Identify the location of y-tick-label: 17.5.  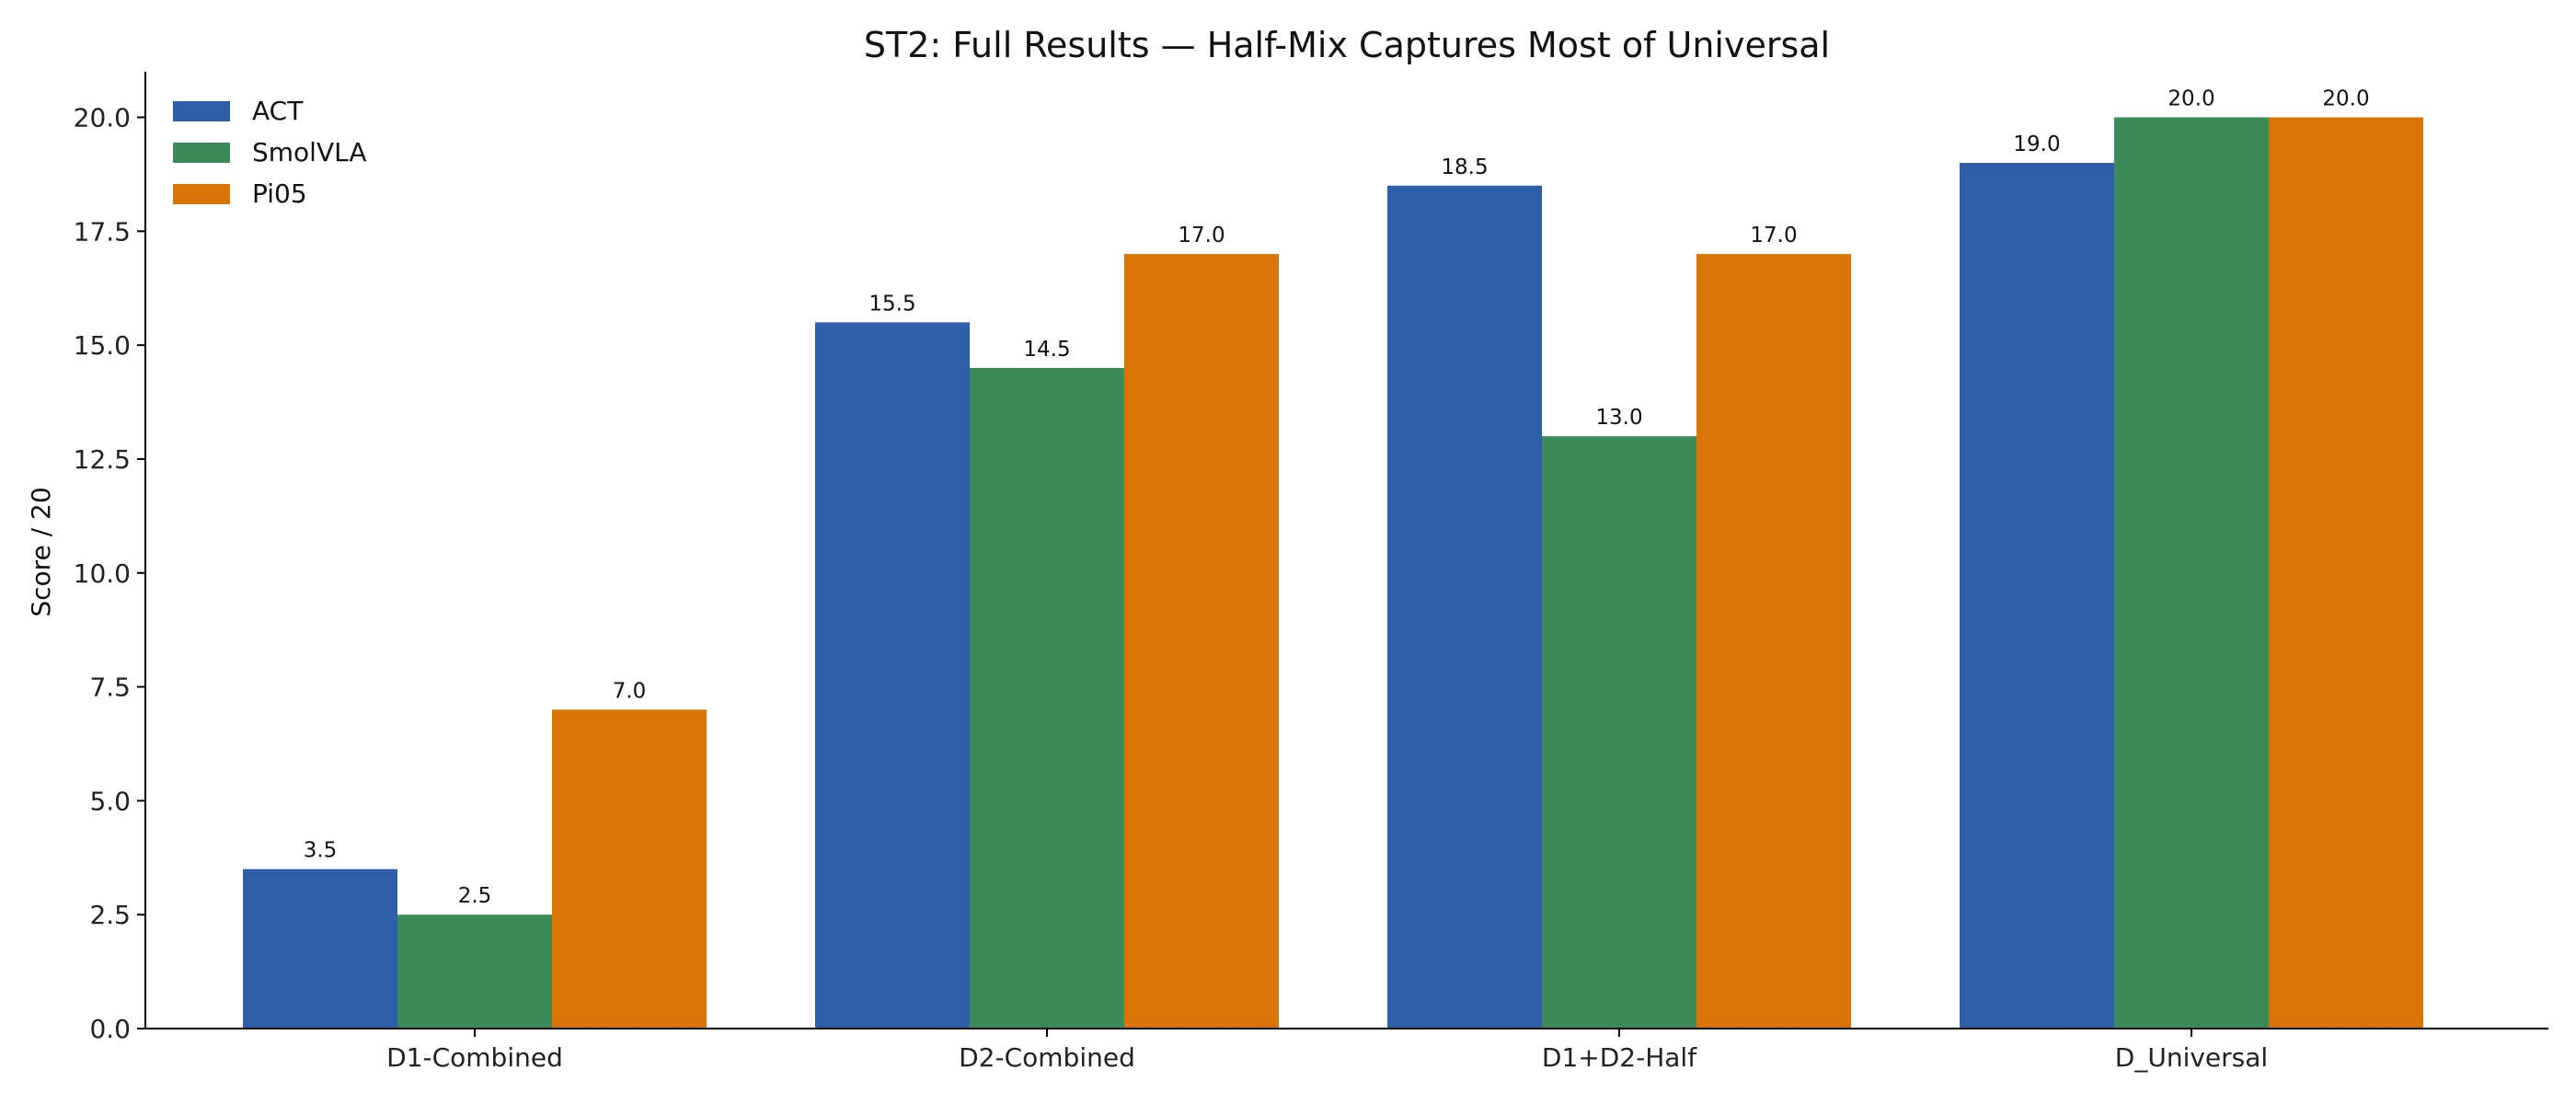
(102, 231).